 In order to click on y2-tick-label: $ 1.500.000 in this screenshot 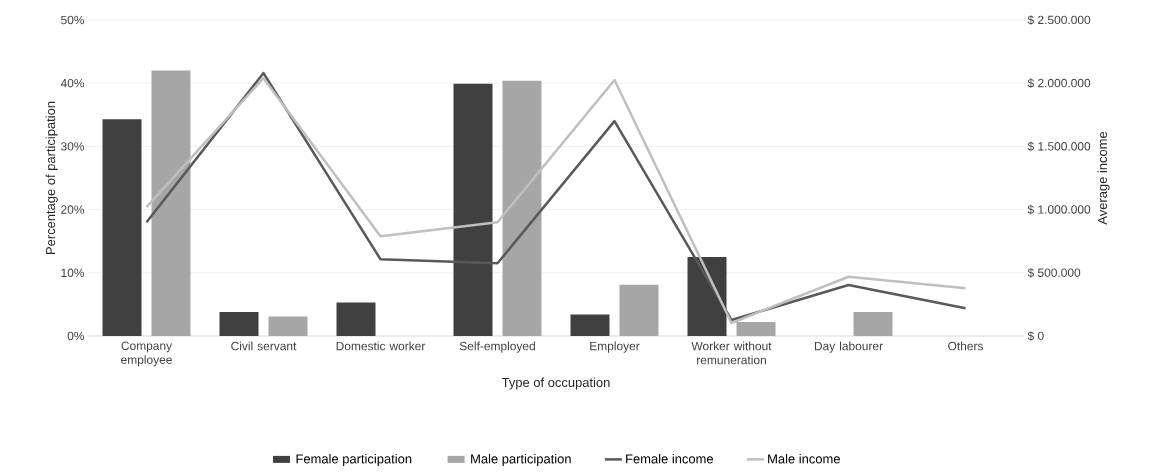, I will do `click(1059, 146)`.